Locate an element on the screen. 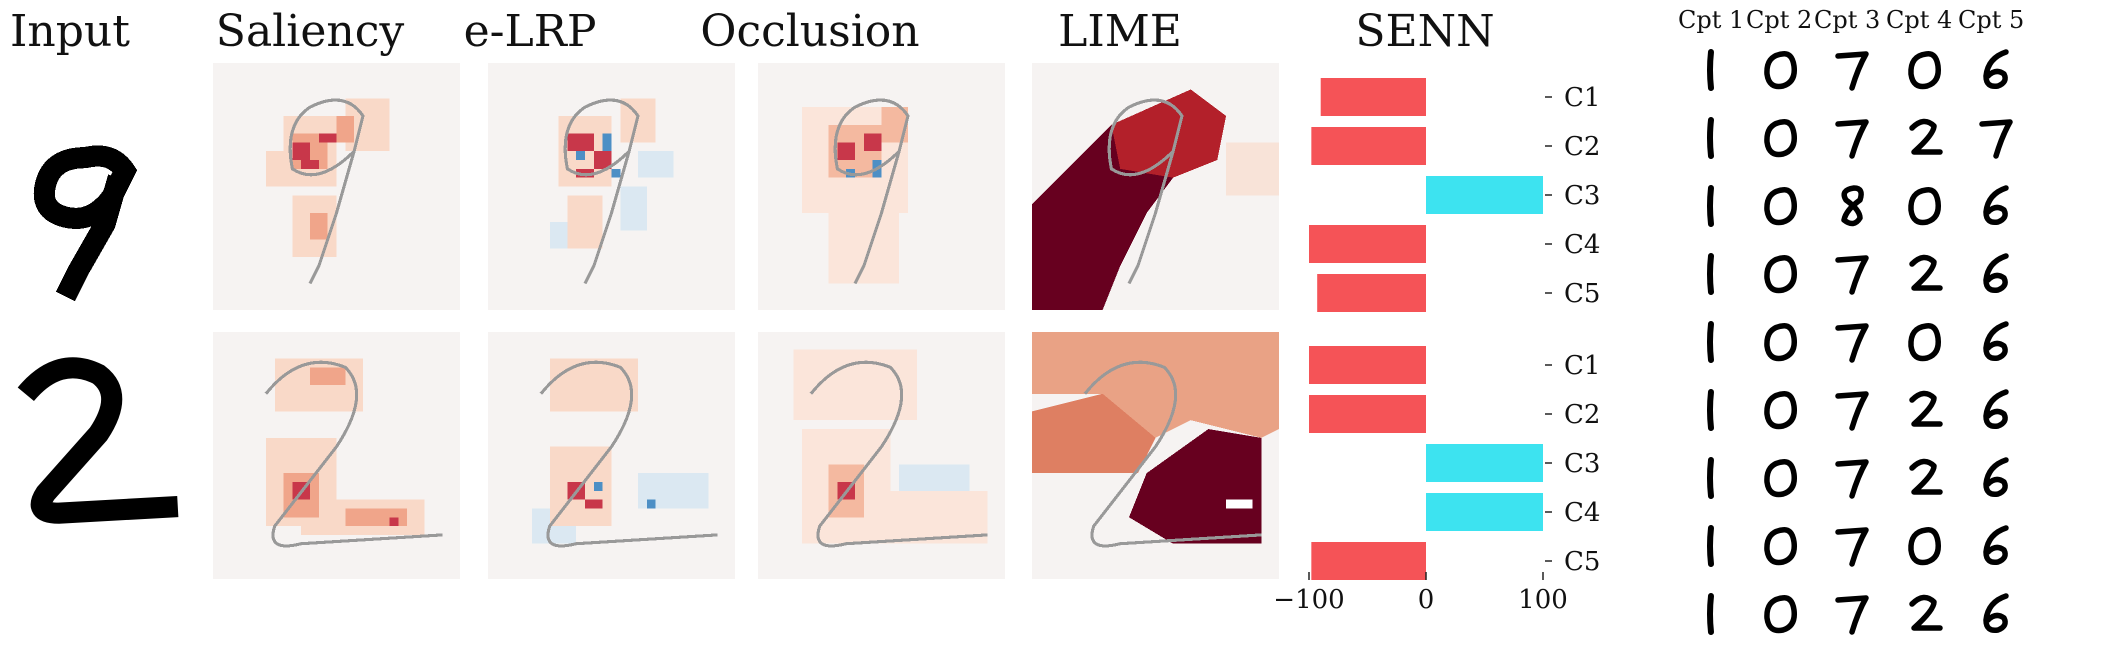 This screenshot has height=658, width=2106. senn-xtick-label: −100 is located at coordinates (1308, 600).